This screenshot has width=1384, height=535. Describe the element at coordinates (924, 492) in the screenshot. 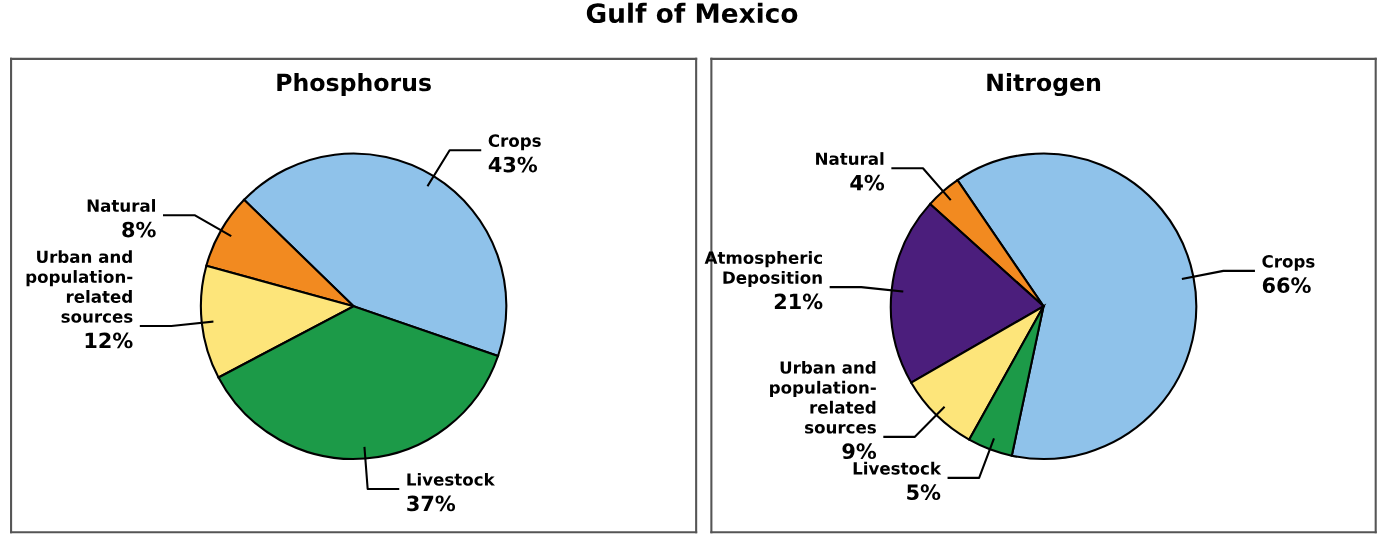

I see `data-label: 5%` at that location.